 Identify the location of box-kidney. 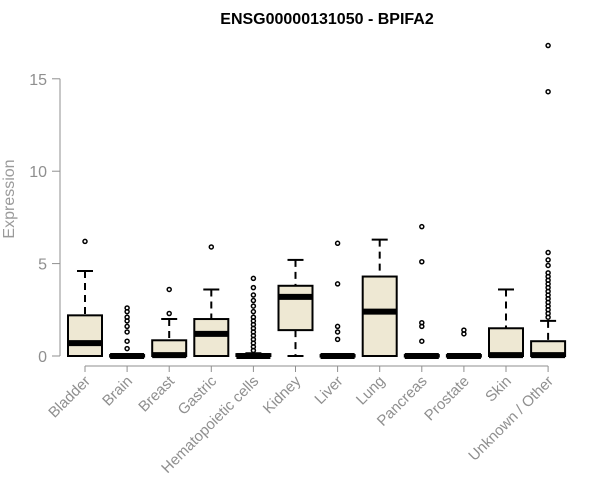
(295, 307).